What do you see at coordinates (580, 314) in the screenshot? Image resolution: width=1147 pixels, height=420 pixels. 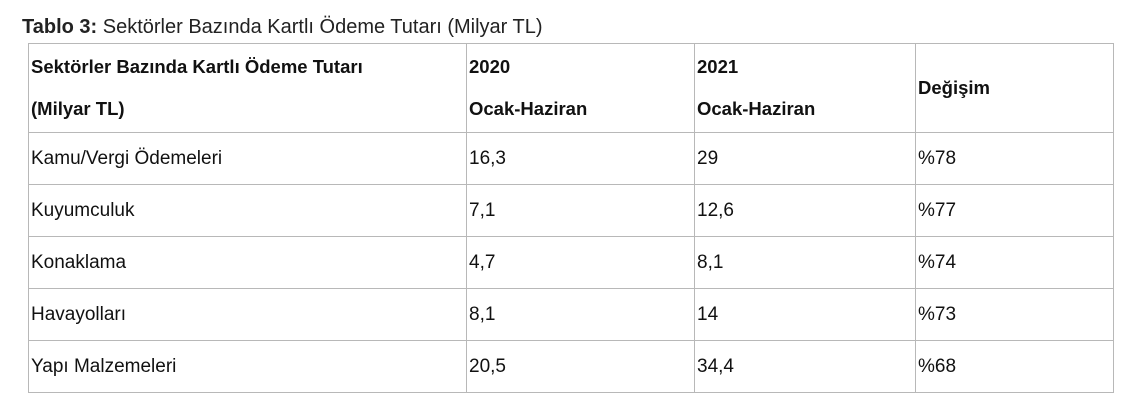 I see `cell-2020: 8,1` at bounding box center [580, 314].